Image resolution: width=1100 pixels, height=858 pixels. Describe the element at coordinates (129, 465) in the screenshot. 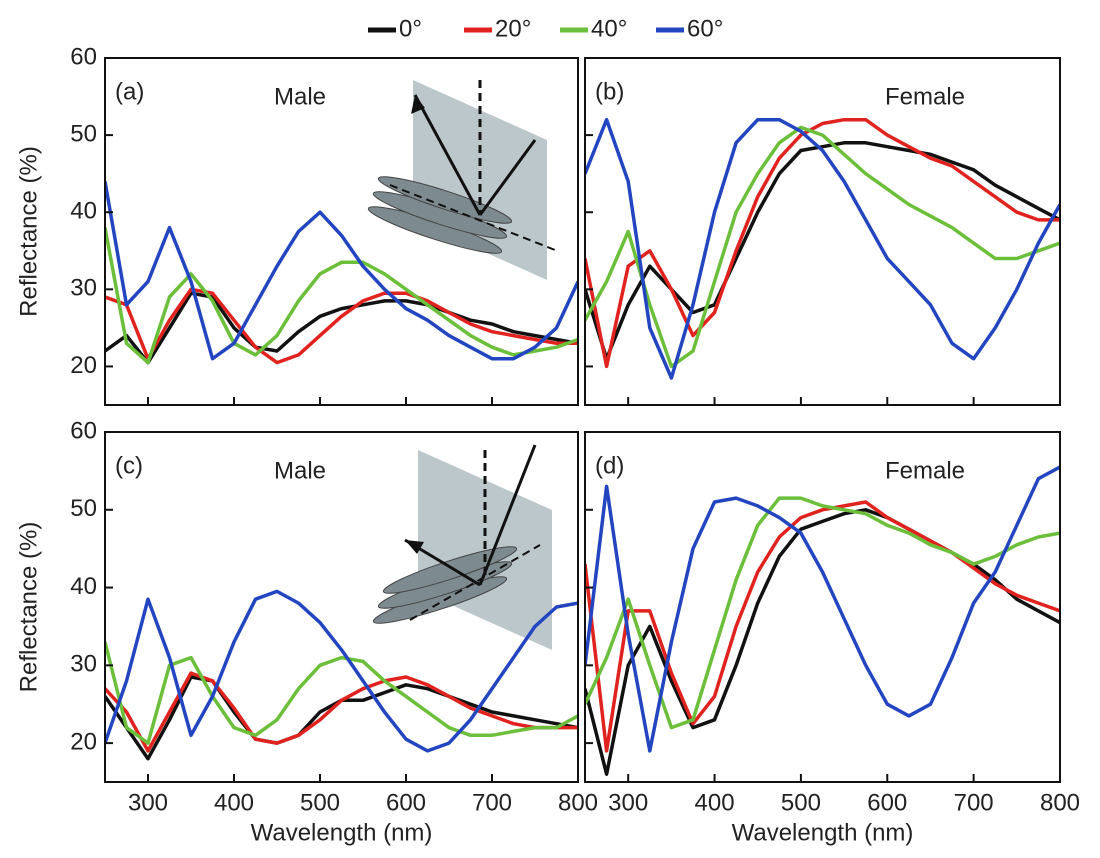

I see `panel-label: (c)` at that location.